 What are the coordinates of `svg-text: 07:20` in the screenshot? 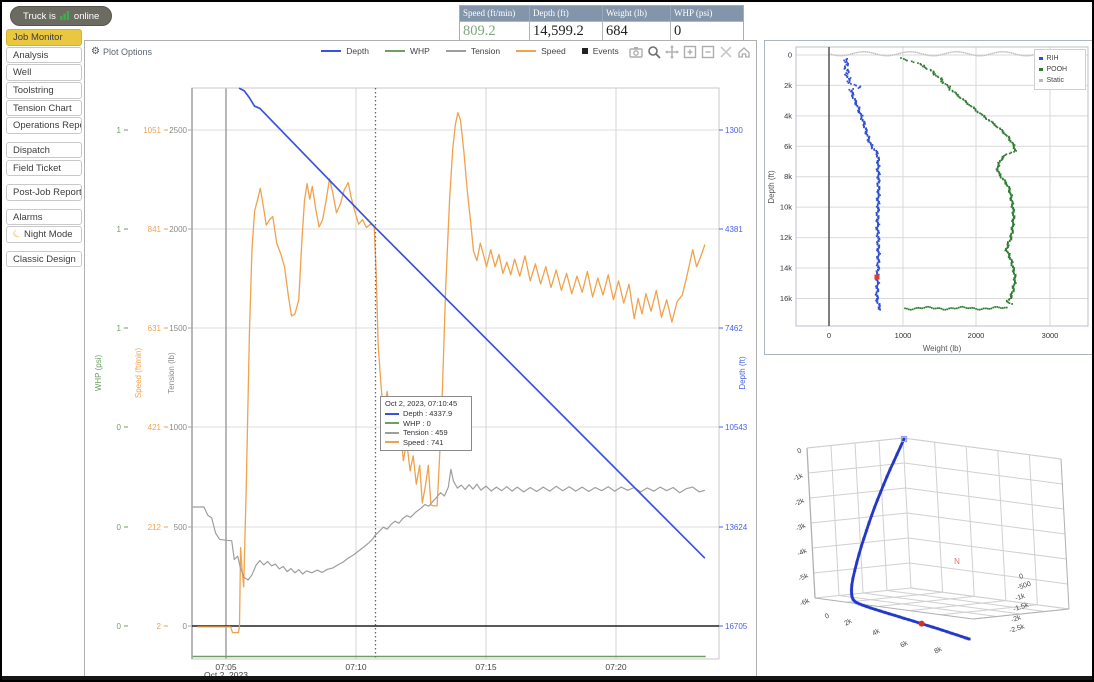 It's located at (616, 667).